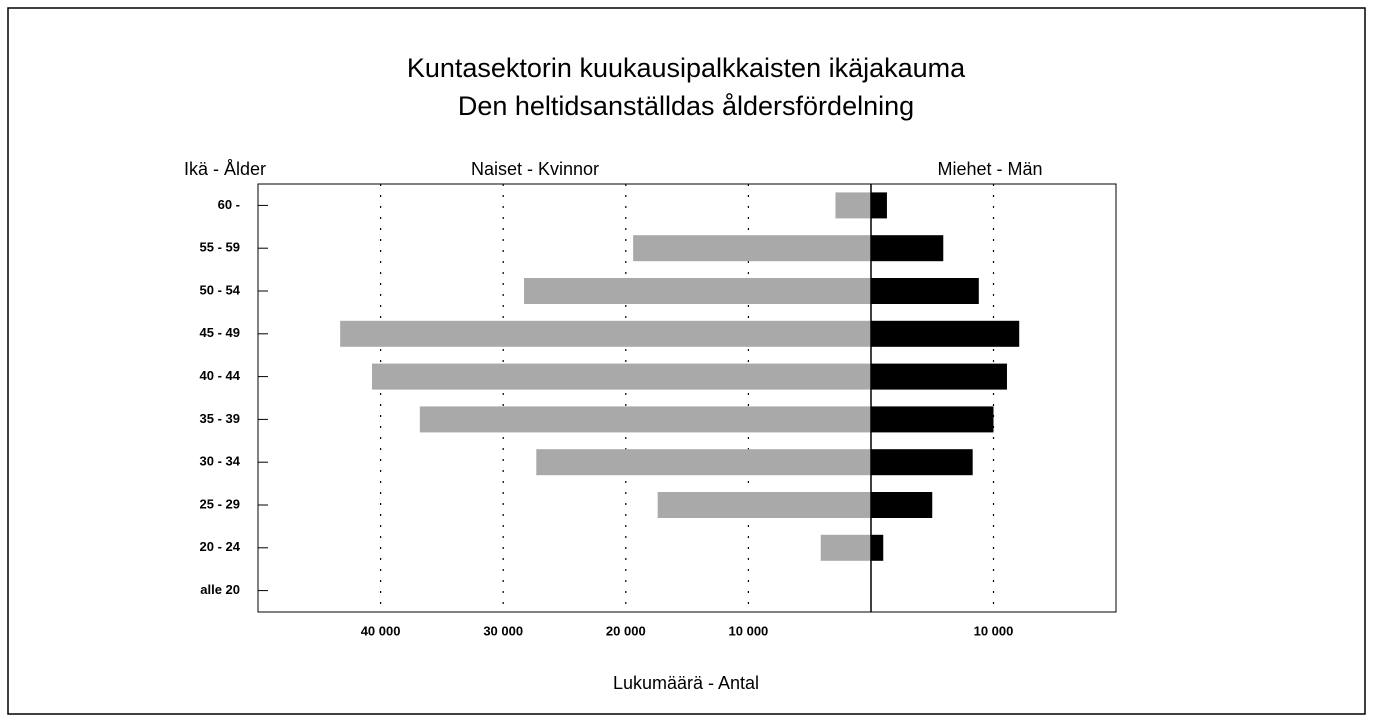 The width and height of the screenshot is (1373, 721). What do you see at coordinates (220, 546) in the screenshot?
I see `y-tick-label: 20 - 24` at bounding box center [220, 546].